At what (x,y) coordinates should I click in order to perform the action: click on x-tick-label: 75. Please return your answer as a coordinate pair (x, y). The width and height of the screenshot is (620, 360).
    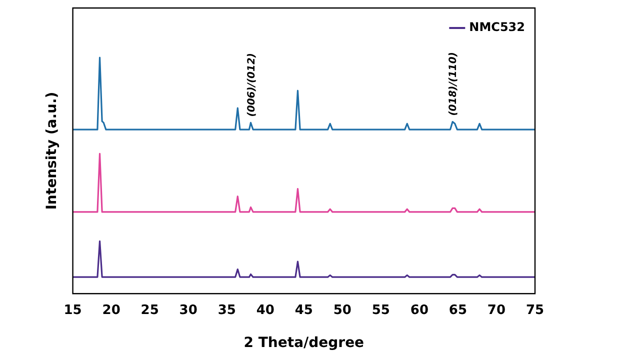
    Looking at the image, I should click on (535, 310).